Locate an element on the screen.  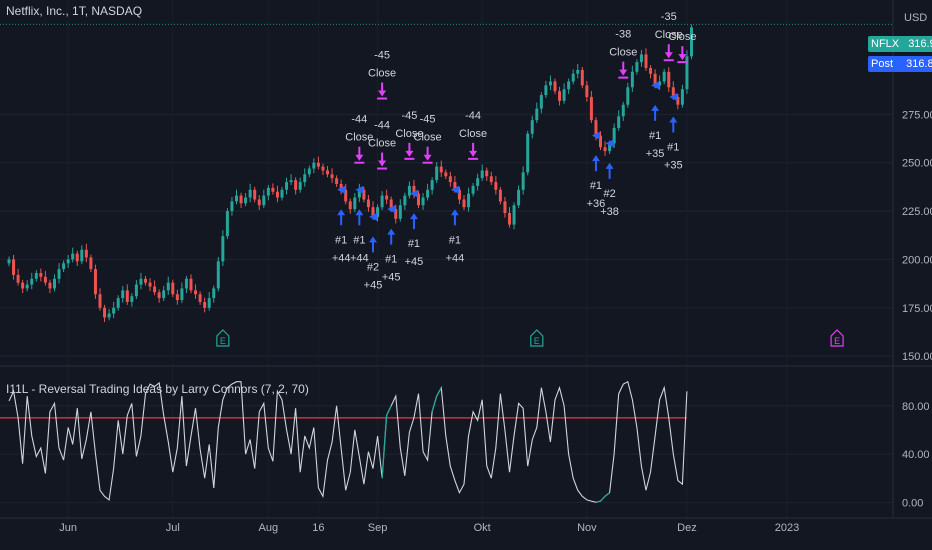
earnings-badge is located at coordinates (537, 338).